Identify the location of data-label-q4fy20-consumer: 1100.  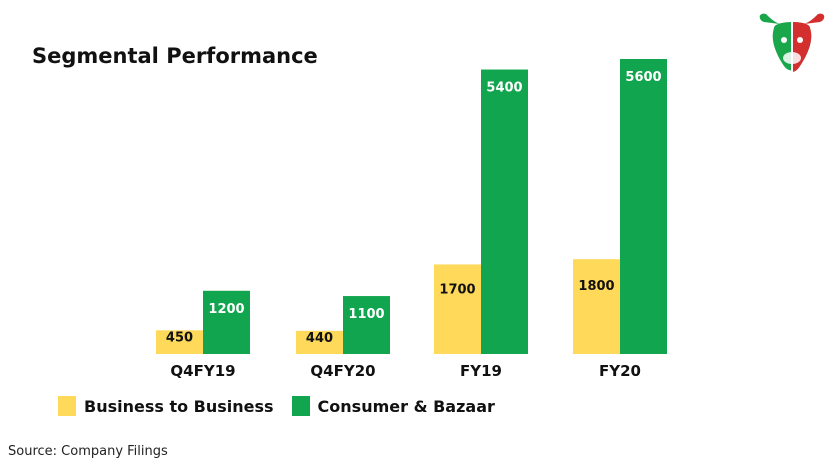
(366, 314).